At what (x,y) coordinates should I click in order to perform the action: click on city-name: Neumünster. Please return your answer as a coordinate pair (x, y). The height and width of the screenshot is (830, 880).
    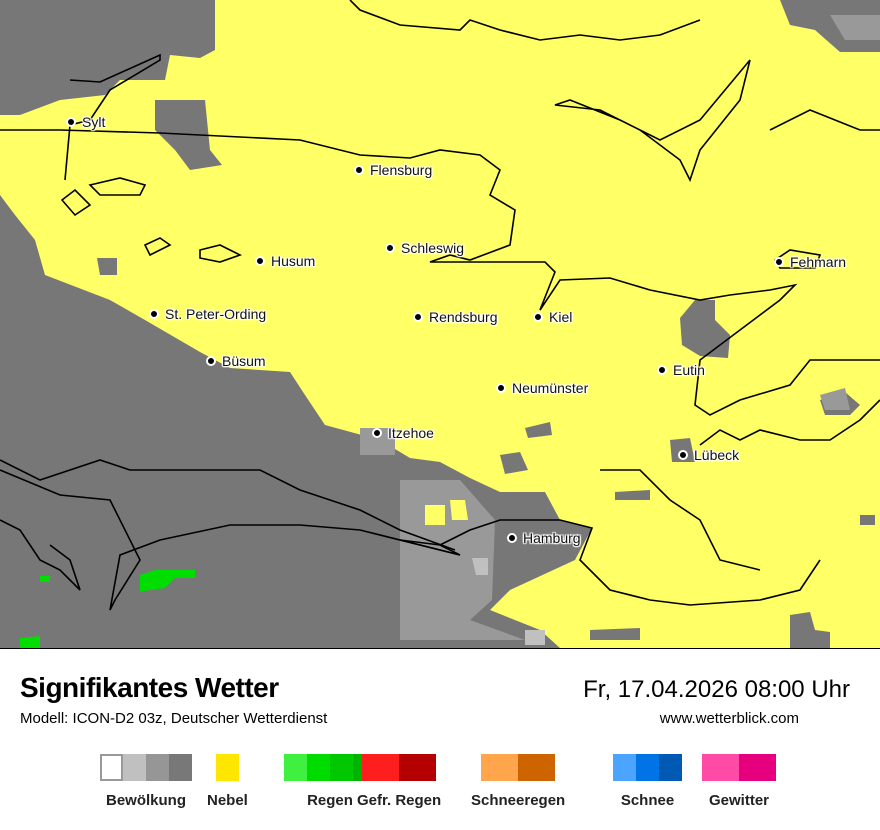
    Looking at the image, I should click on (550, 388).